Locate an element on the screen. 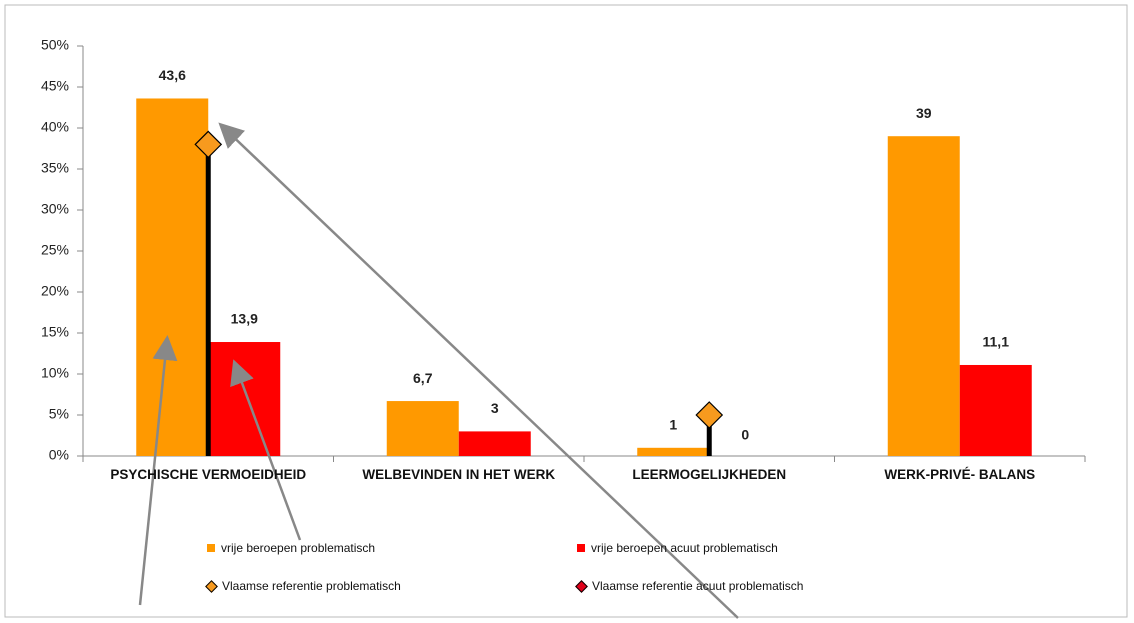 This screenshot has height=623, width=1134. y-tick-label: 25% is located at coordinates (55, 250).